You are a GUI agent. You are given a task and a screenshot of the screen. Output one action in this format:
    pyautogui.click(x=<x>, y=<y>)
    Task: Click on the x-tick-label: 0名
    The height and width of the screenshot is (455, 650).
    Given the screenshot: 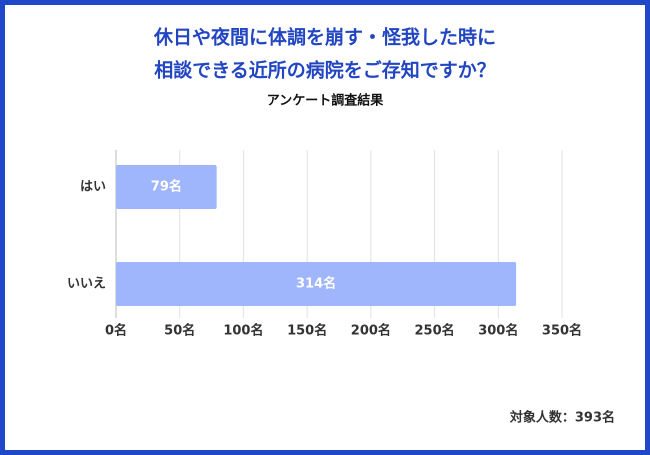 What is the action you would take?
    pyautogui.click(x=116, y=331)
    